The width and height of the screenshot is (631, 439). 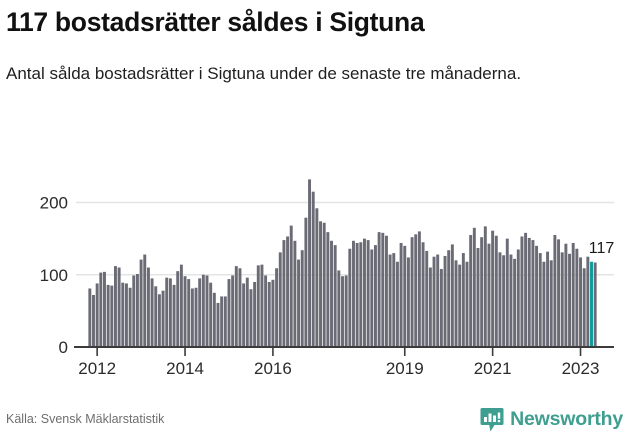 I want to click on x-tick-label: 2012, so click(x=97, y=368).